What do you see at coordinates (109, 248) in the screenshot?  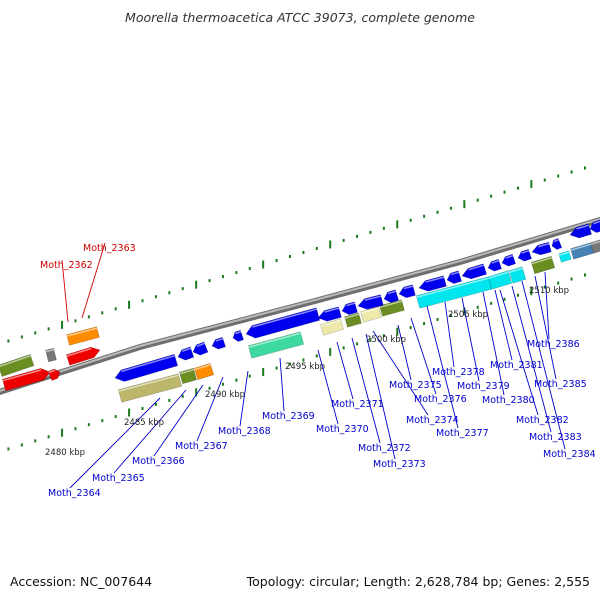 I see `gene-label: Moth_2363` at bounding box center [109, 248].